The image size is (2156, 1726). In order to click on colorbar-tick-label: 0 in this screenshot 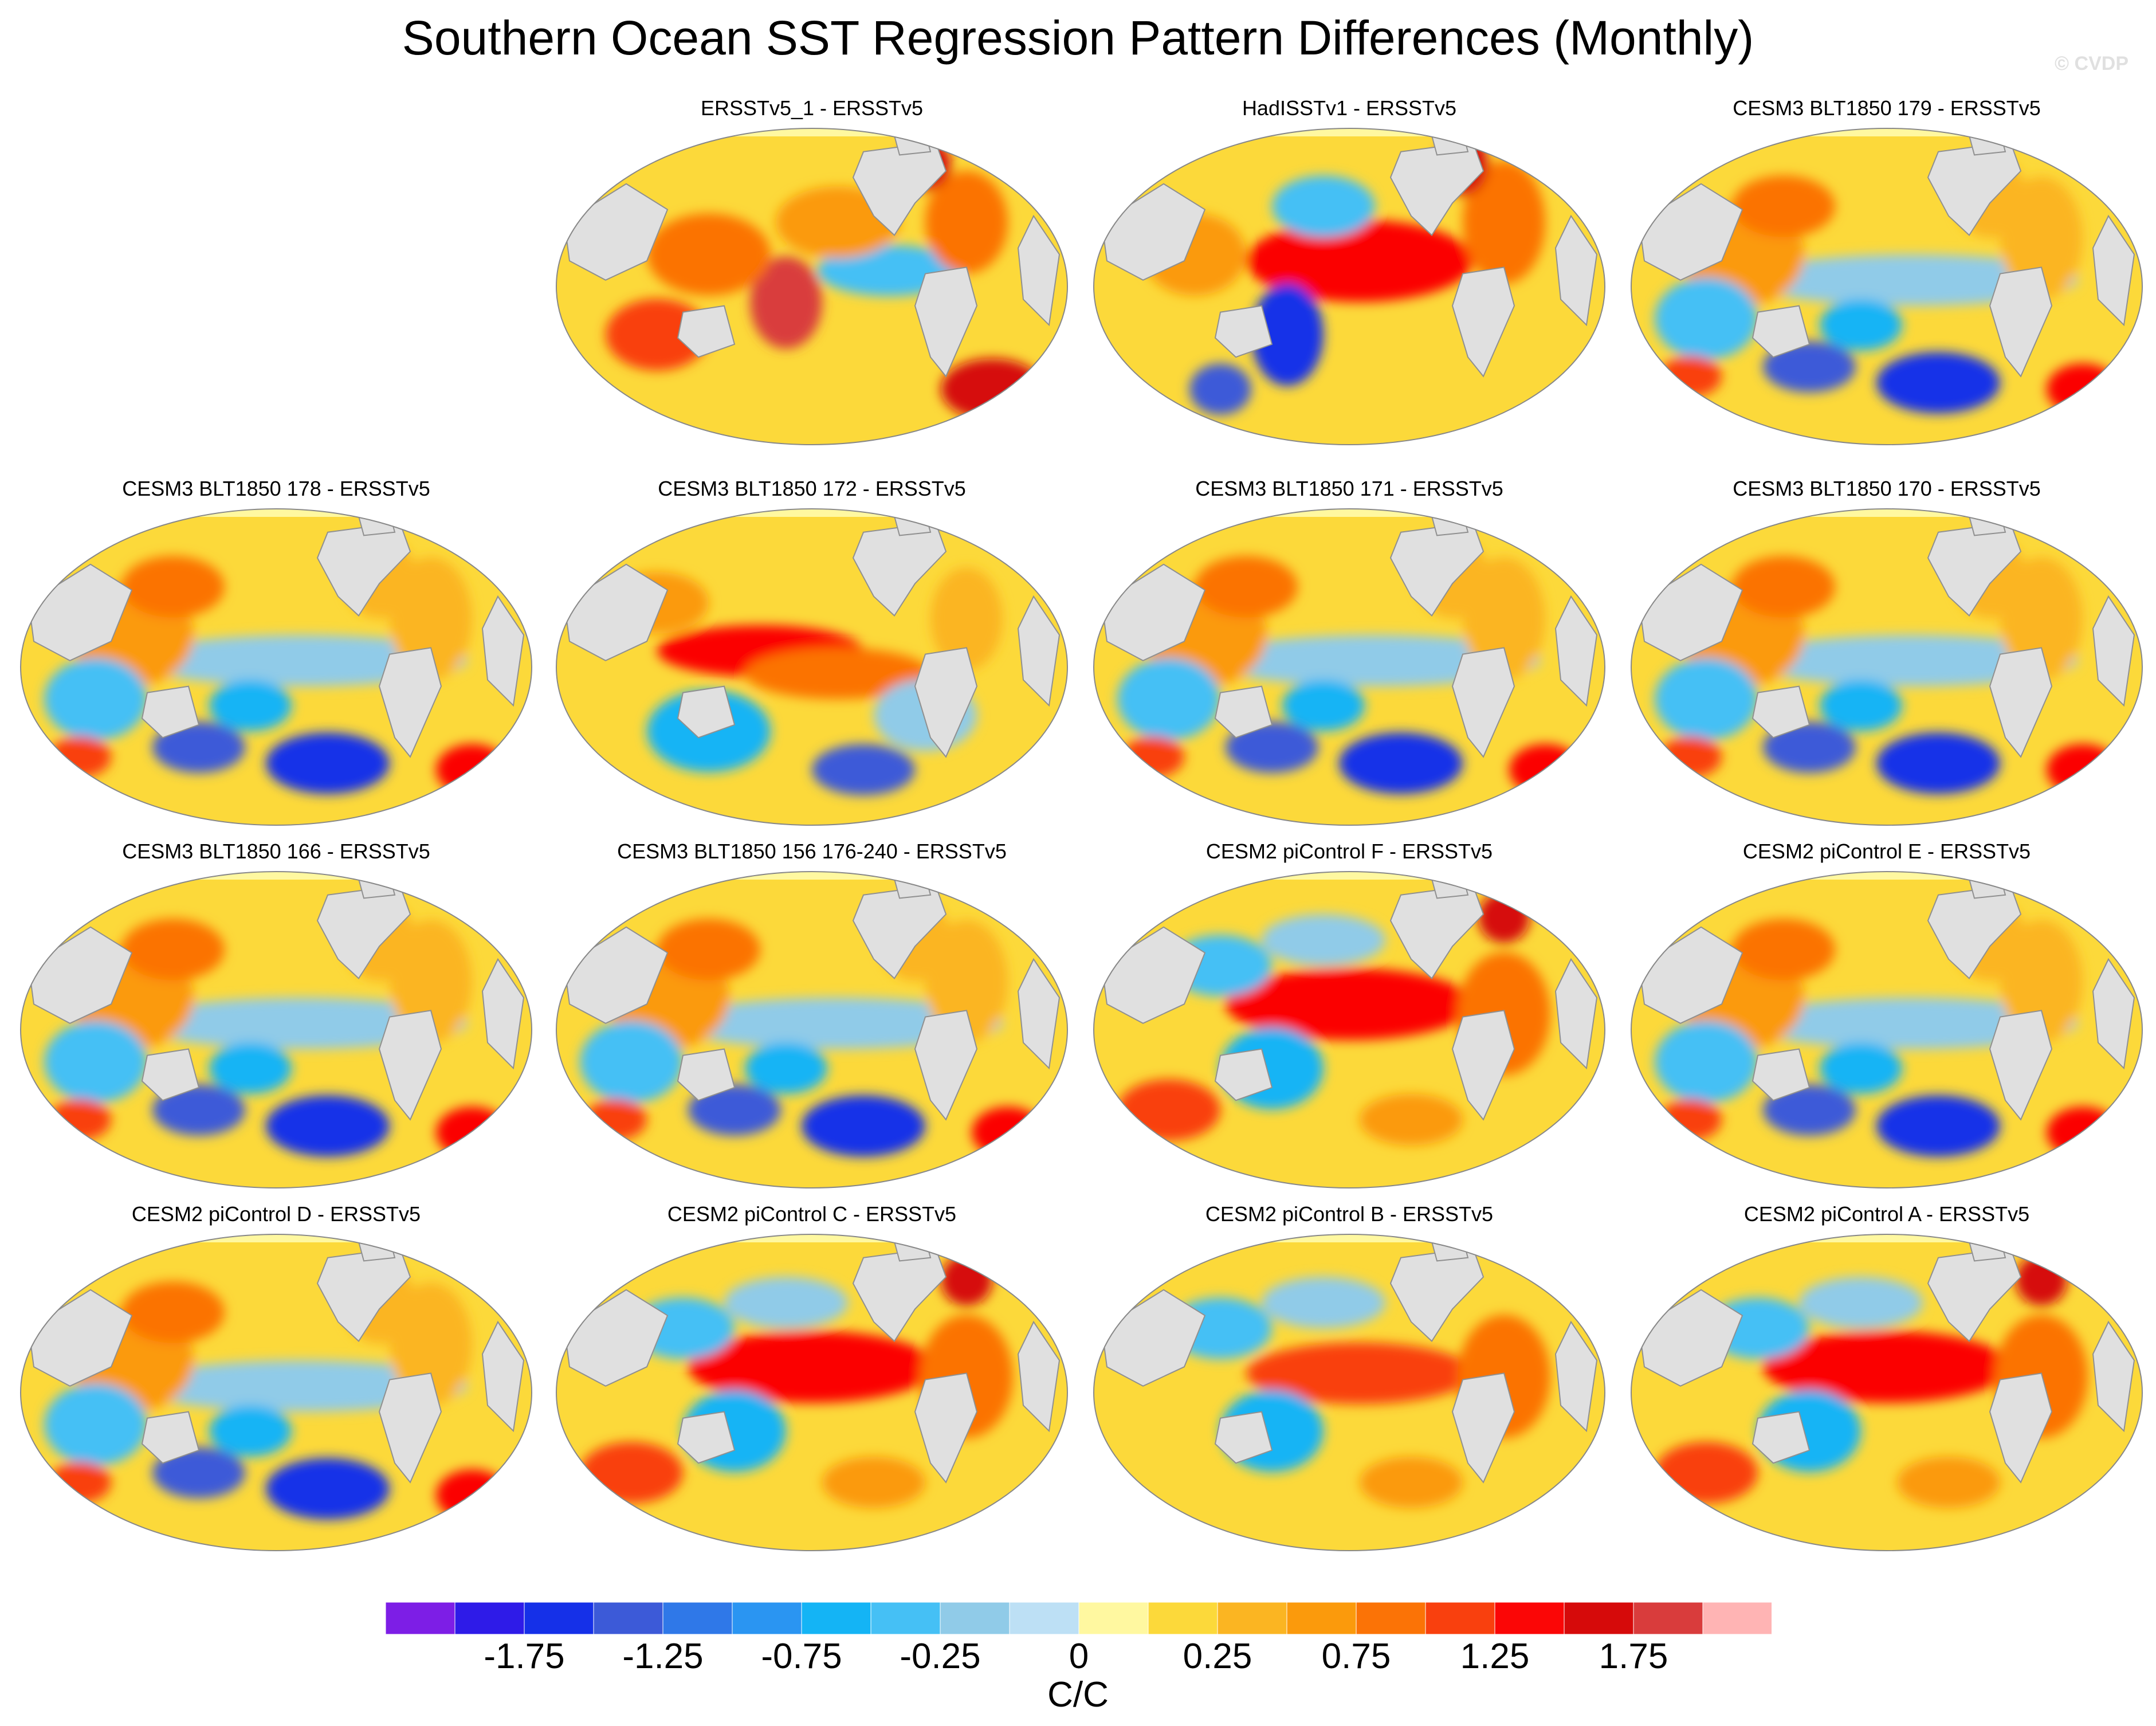, I will do `click(1079, 1656)`.